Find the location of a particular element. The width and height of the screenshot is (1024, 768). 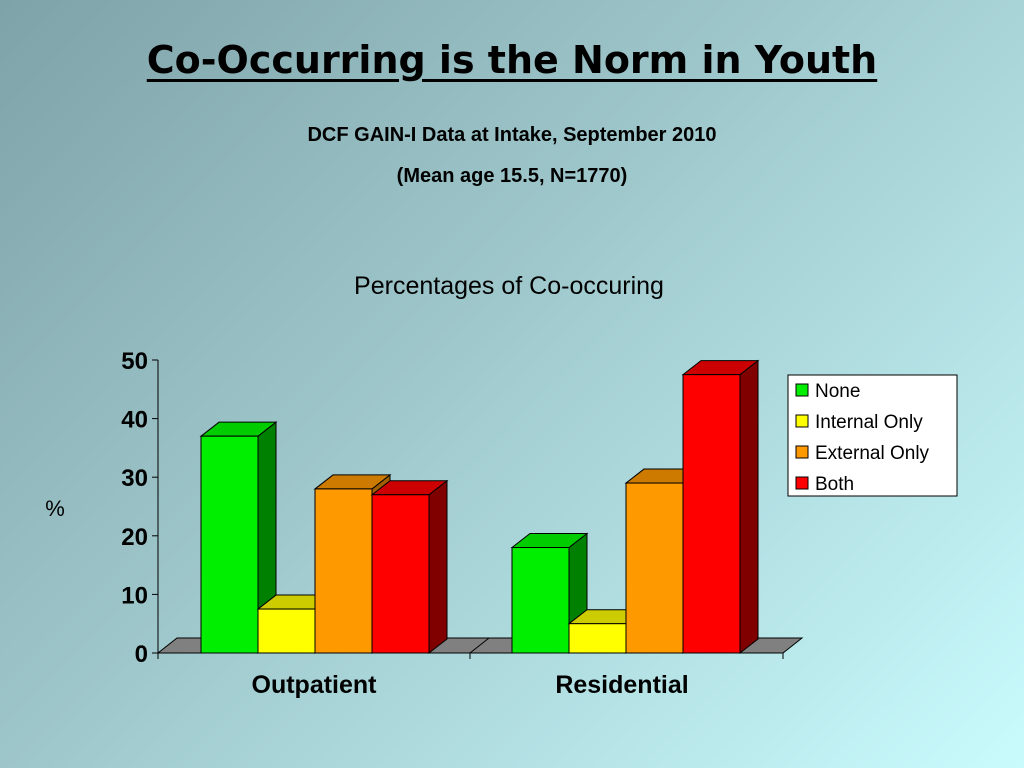

x-category-label: Residential is located at coordinates (621, 685).